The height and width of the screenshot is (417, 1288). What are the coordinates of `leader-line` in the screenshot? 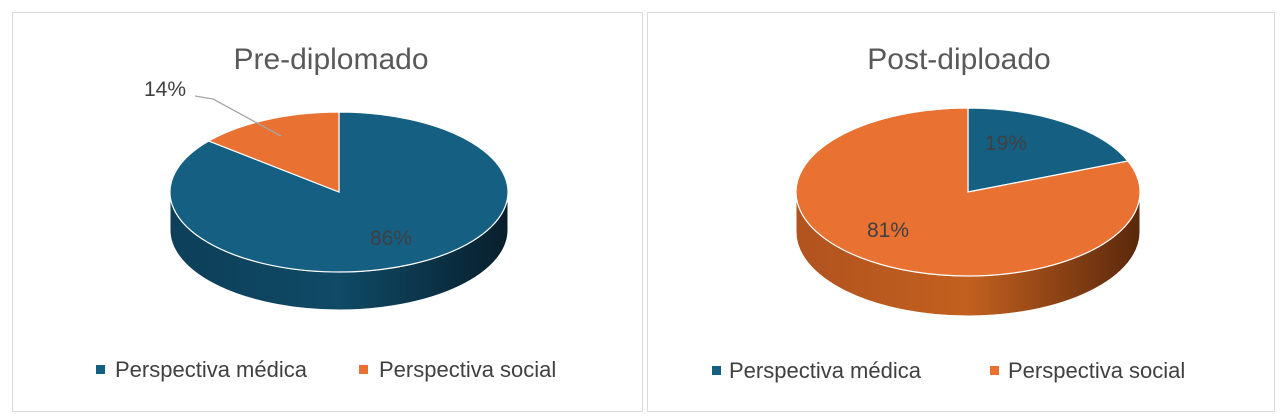 It's located at (238, 116).